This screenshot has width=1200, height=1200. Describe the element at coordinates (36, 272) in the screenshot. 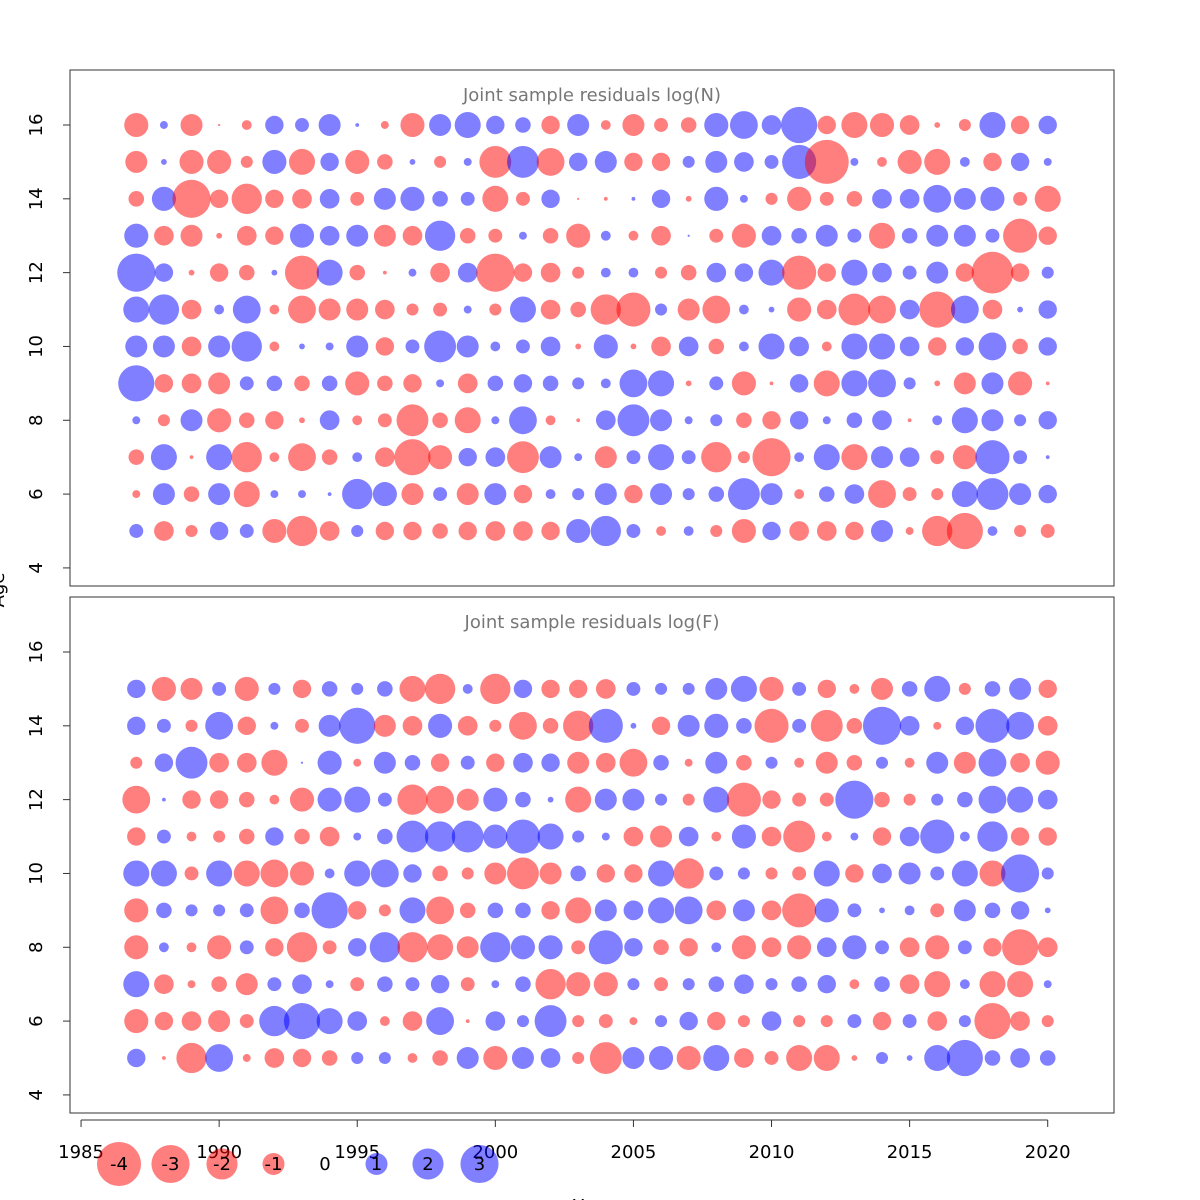

I see `y-tick-label: 12` at that location.